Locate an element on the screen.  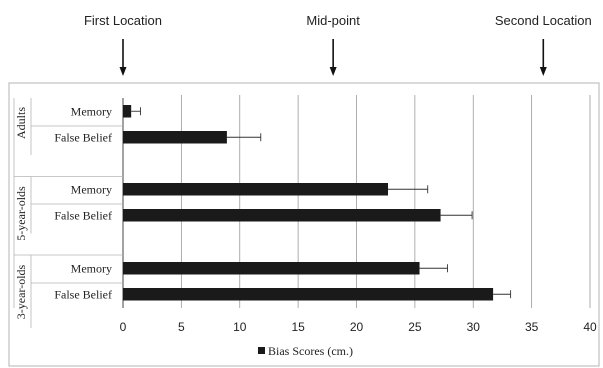
x-tick-label: 30 is located at coordinates (474, 327).